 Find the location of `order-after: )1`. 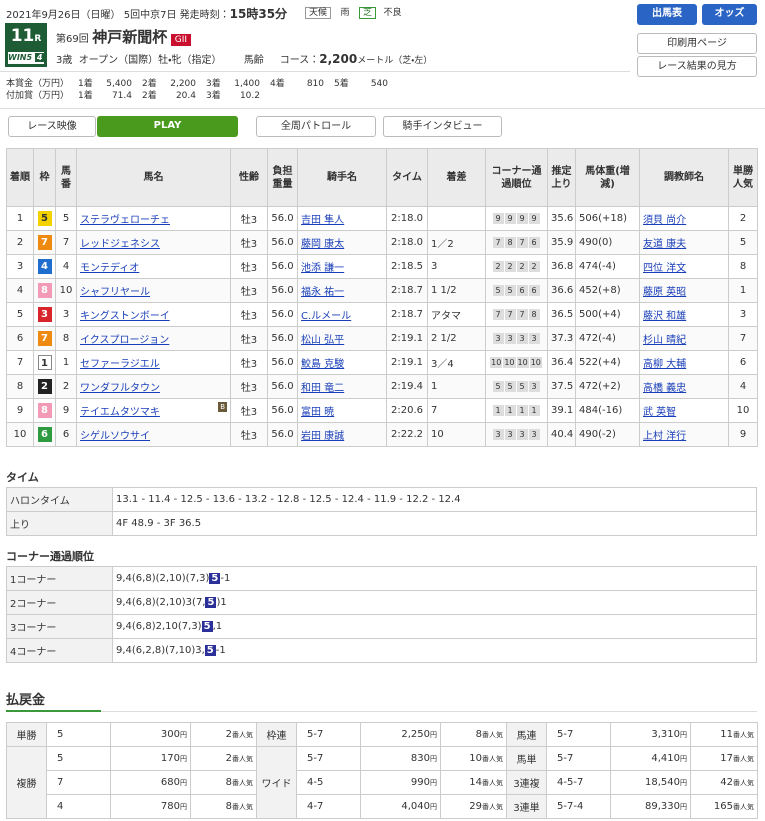

order-after: )1 is located at coordinates (221, 602).